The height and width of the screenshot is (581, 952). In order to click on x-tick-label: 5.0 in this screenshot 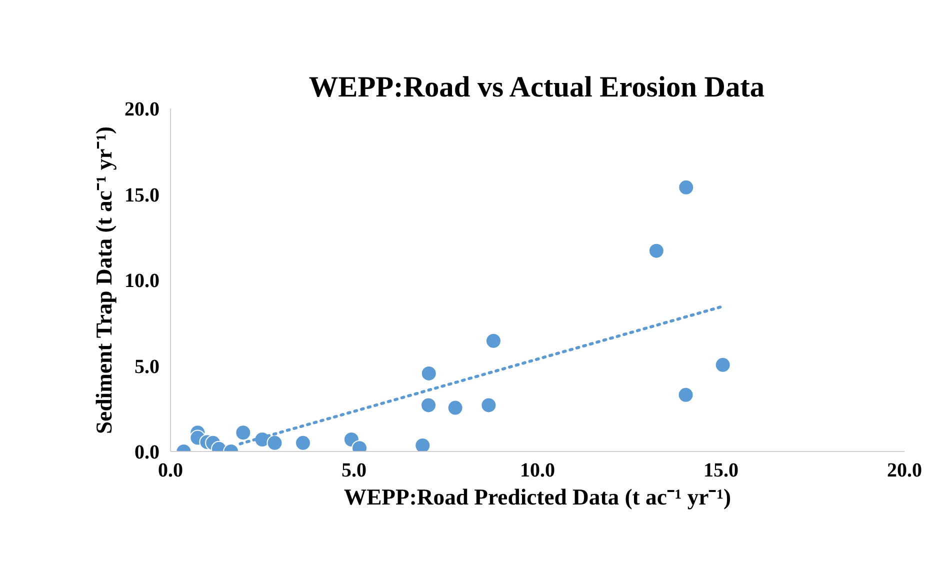, I will do `click(354, 471)`.